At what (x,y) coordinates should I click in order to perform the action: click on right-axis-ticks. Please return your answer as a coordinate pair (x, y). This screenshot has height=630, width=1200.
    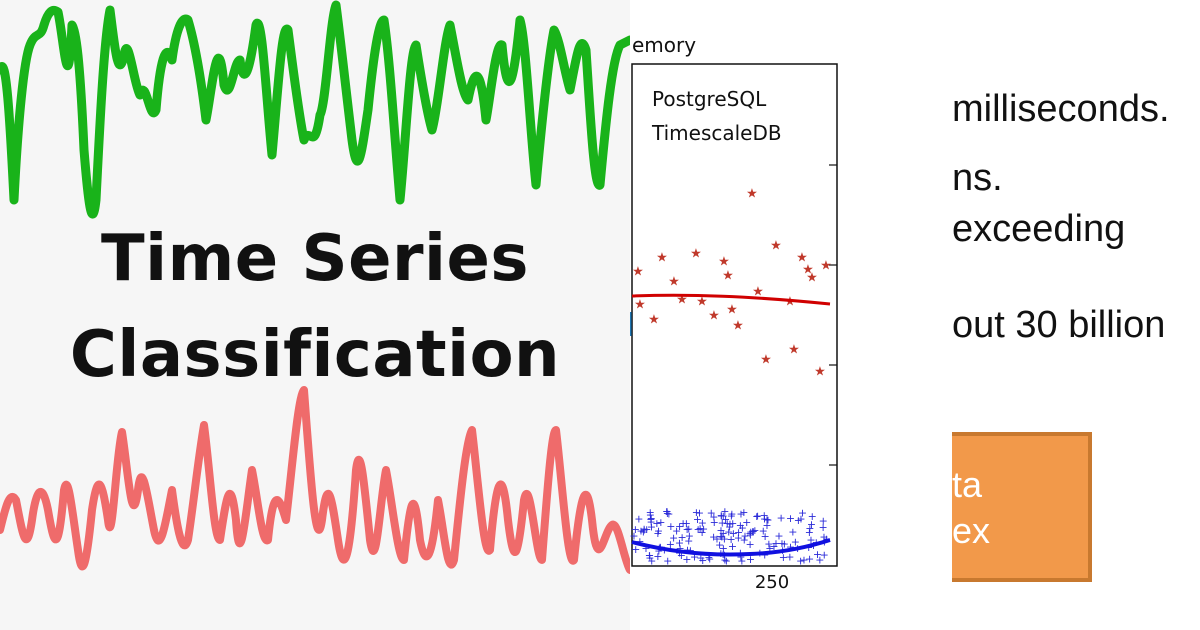
    Looking at the image, I should click on (833, 315).